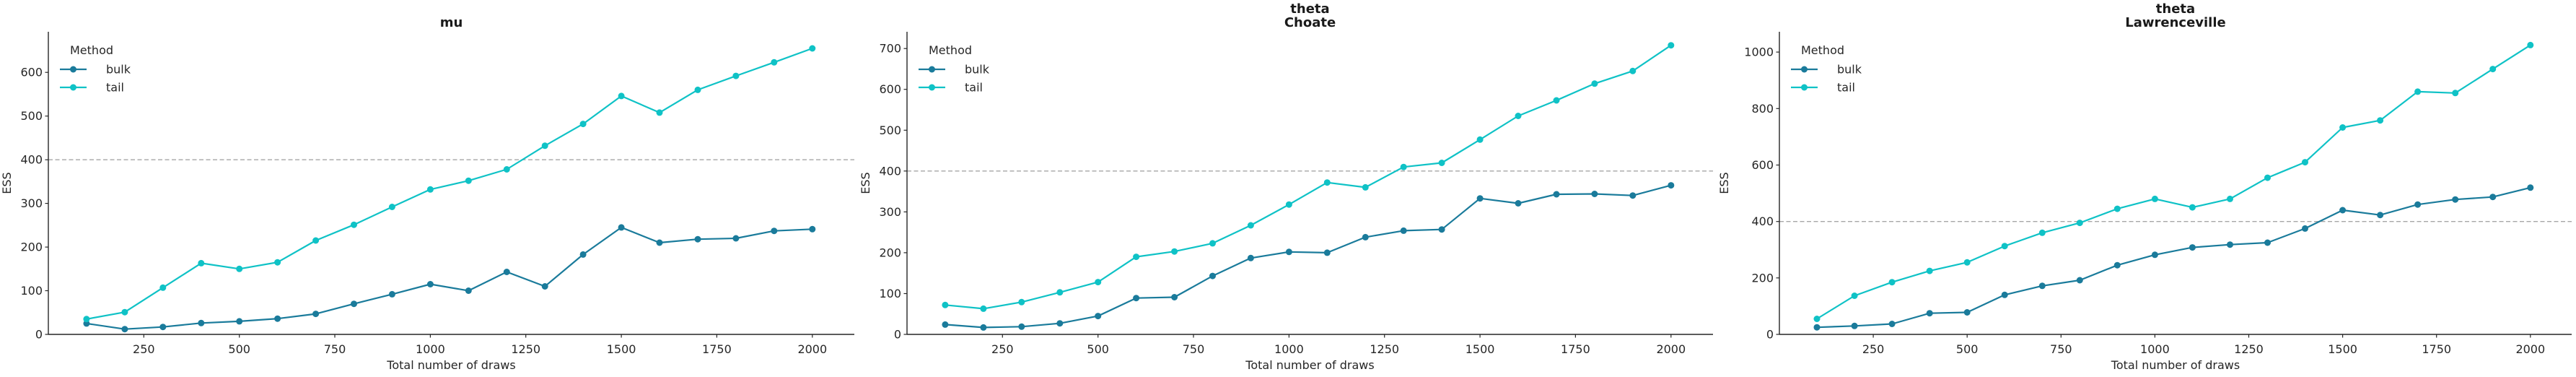 The width and height of the screenshot is (2576, 377). I want to click on chart-title-line: mu, so click(452, 22).